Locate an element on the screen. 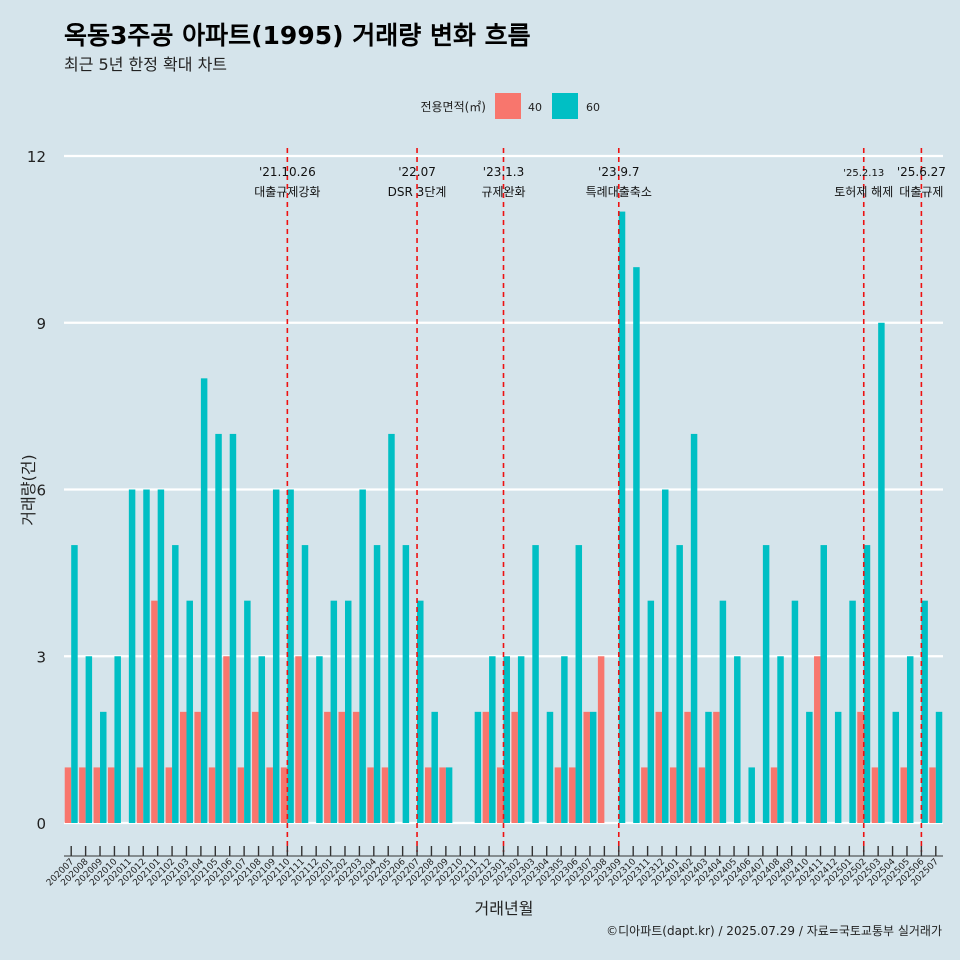 The height and width of the screenshot is (960, 960). legend: 전용면적(㎡) 40 60 is located at coordinates (510, 106).